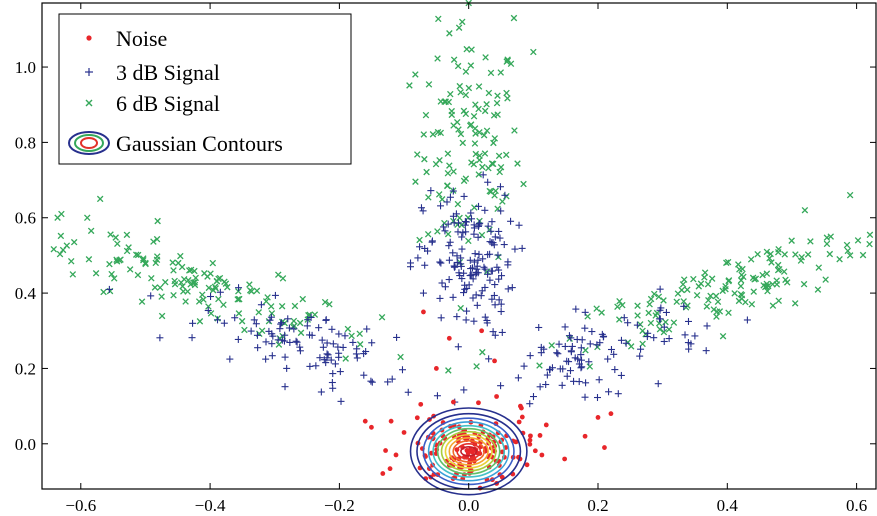 Image resolution: width=877 pixels, height=516 pixels. What do you see at coordinates (468, 451) in the screenshot?
I see `contour-ring` at bounding box center [468, 451].